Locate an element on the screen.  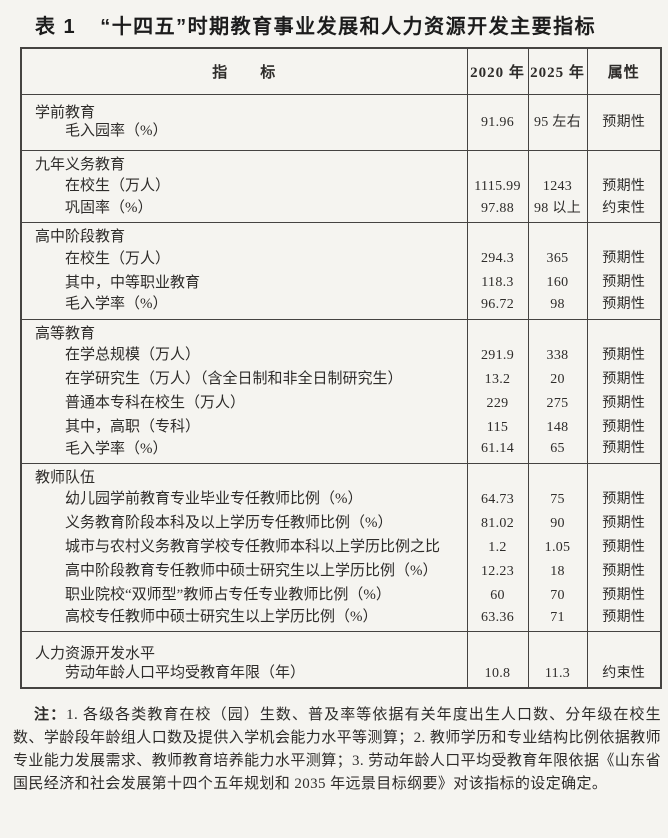
value-2025-cell: 98 以上 is located at coordinates (557, 210).